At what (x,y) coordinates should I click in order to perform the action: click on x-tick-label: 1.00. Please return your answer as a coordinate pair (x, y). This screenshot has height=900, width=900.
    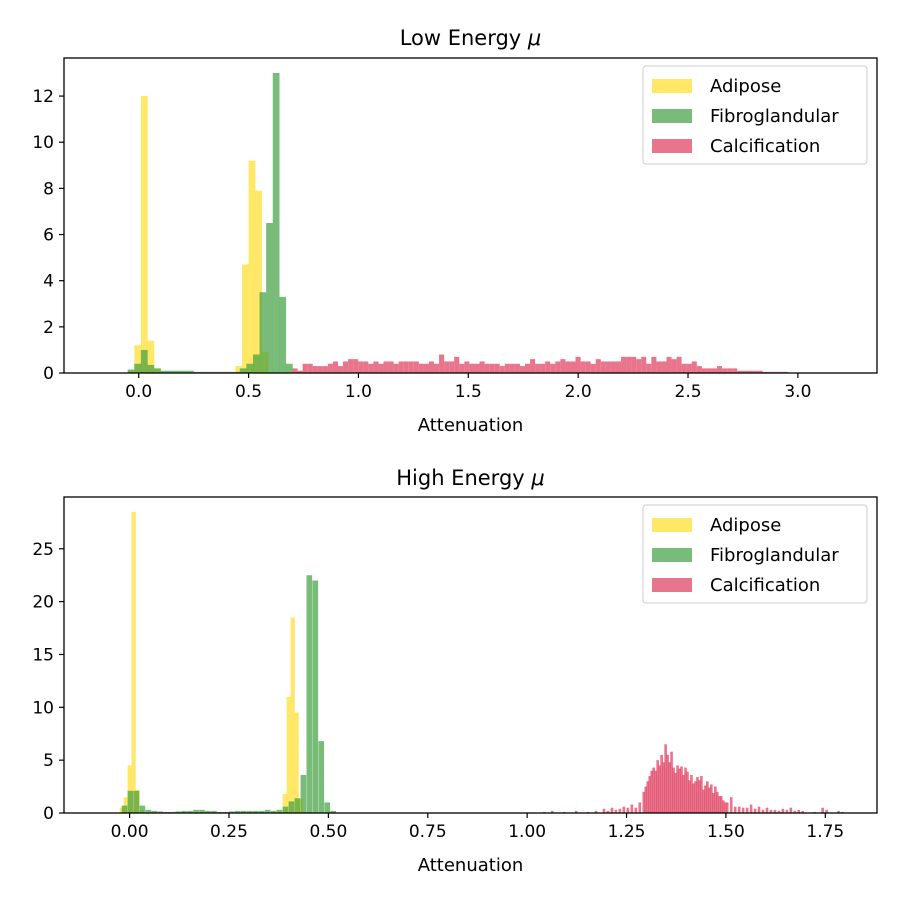
    Looking at the image, I should click on (527, 832).